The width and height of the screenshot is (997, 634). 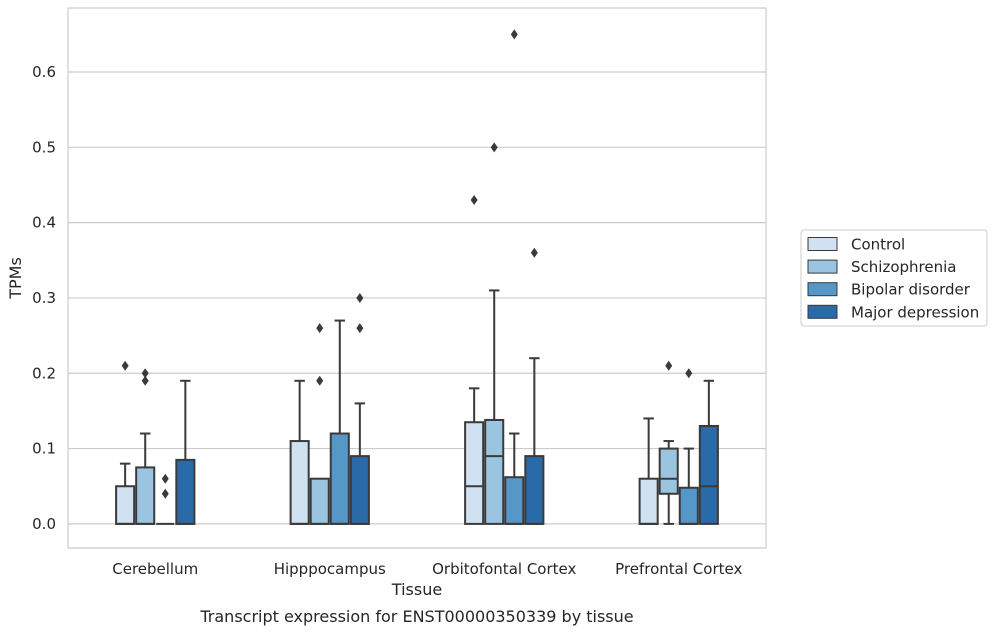 I want to click on x-tick-label-3: Prefrontal Cortex, so click(x=678, y=569).